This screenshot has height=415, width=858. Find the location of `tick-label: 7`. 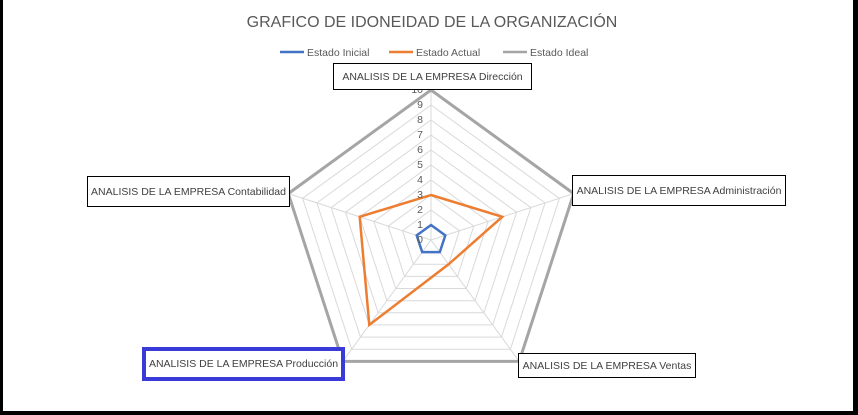

tick-label: 7 is located at coordinates (420, 135).